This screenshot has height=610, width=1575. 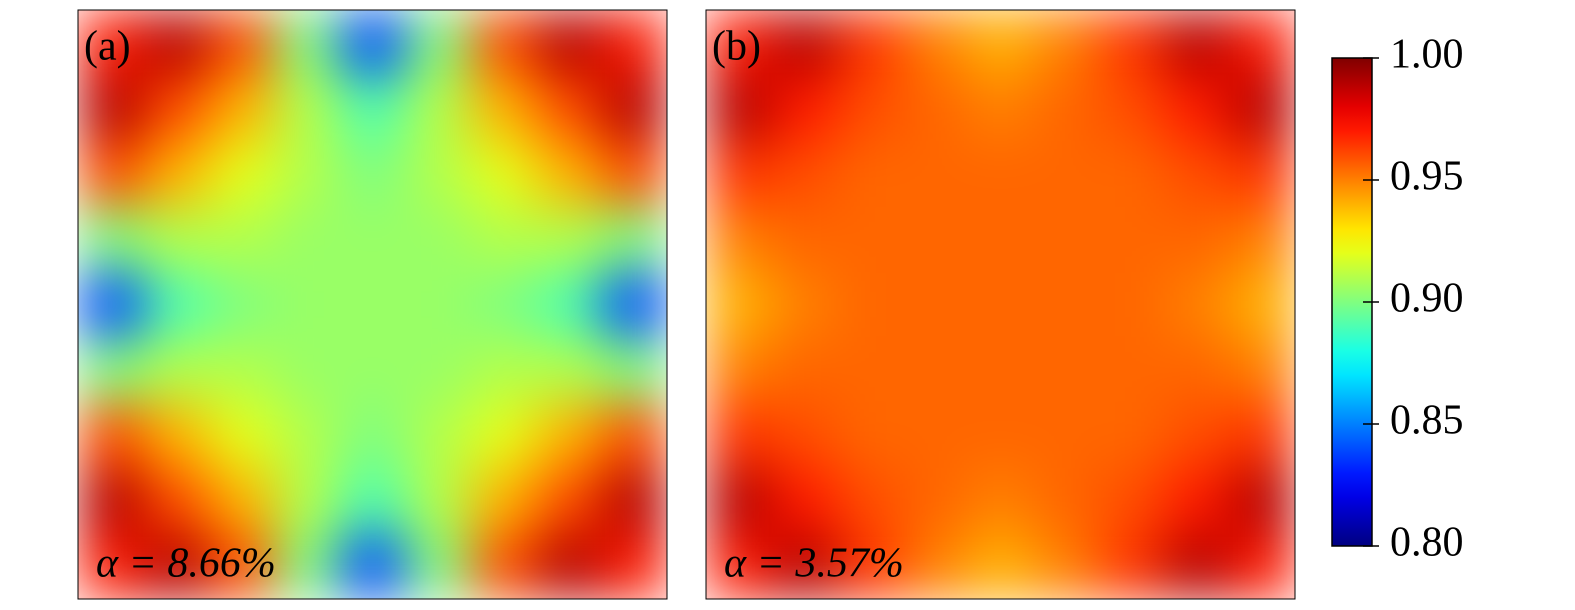 What do you see at coordinates (186, 564) in the screenshot?
I see `annotation: α = 8.66%` at bounding box center [186, 564].